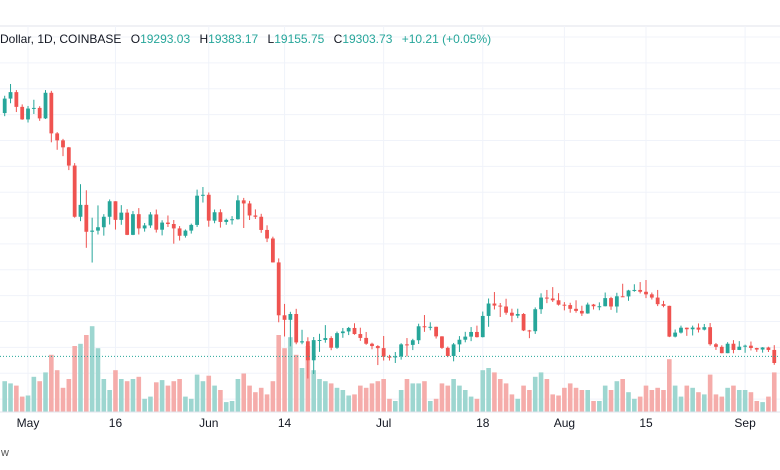 Image resolution: width=780 pixels, height=470 pixels. Describe the element at coordinates (285, 423) in the screenshot. I see `x-tick-label: 14` at that location.